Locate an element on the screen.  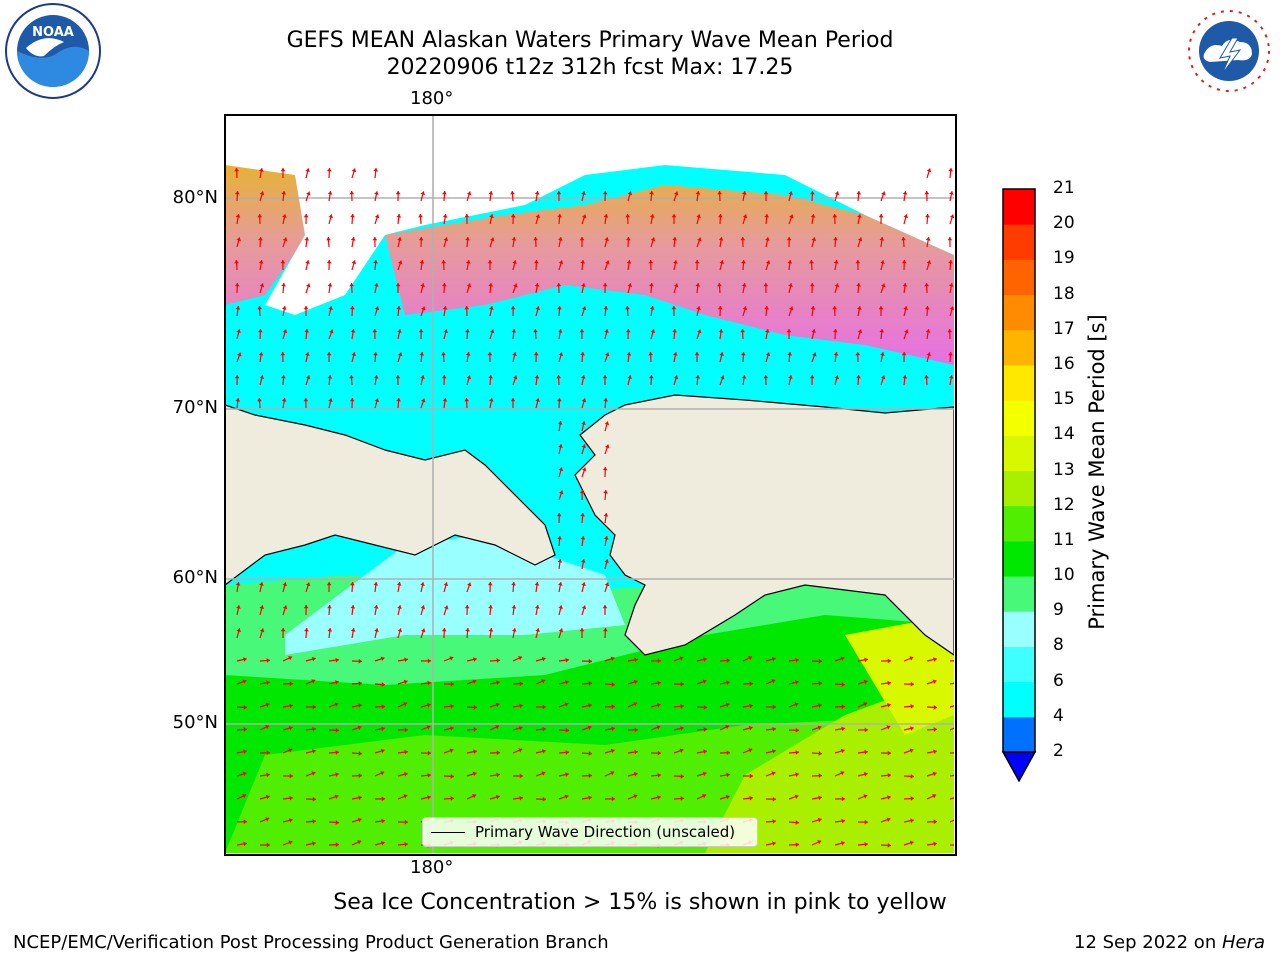
colorbar is located at coordinates (1019, 485).